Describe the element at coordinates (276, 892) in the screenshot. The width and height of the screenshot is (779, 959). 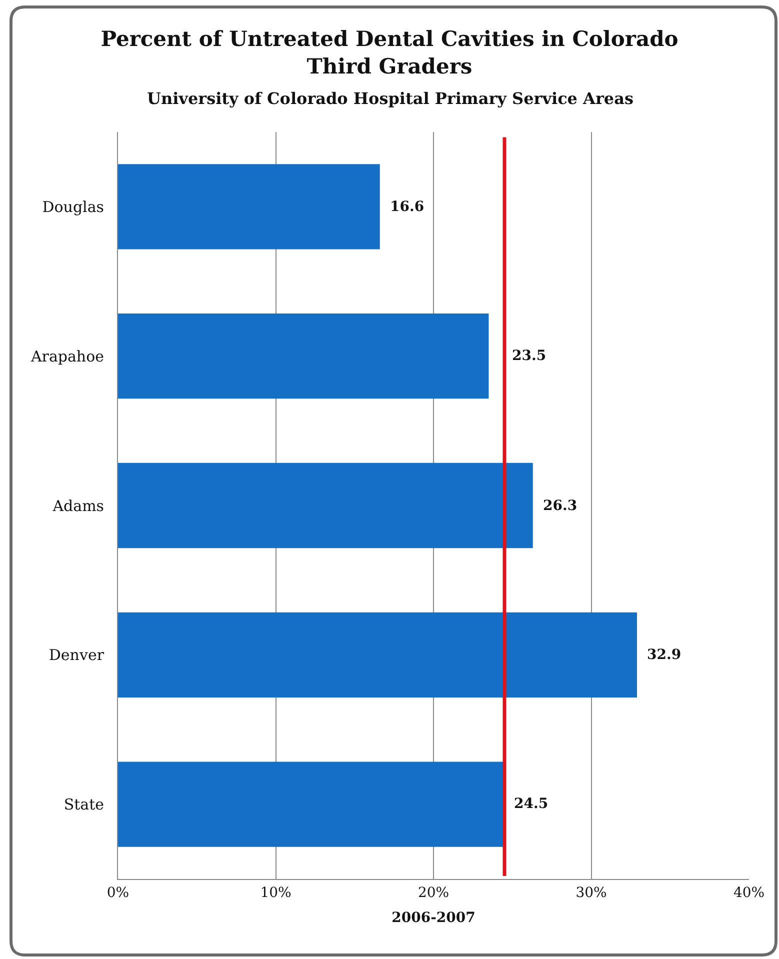
I see `x-tick-label: 10%` at that location.